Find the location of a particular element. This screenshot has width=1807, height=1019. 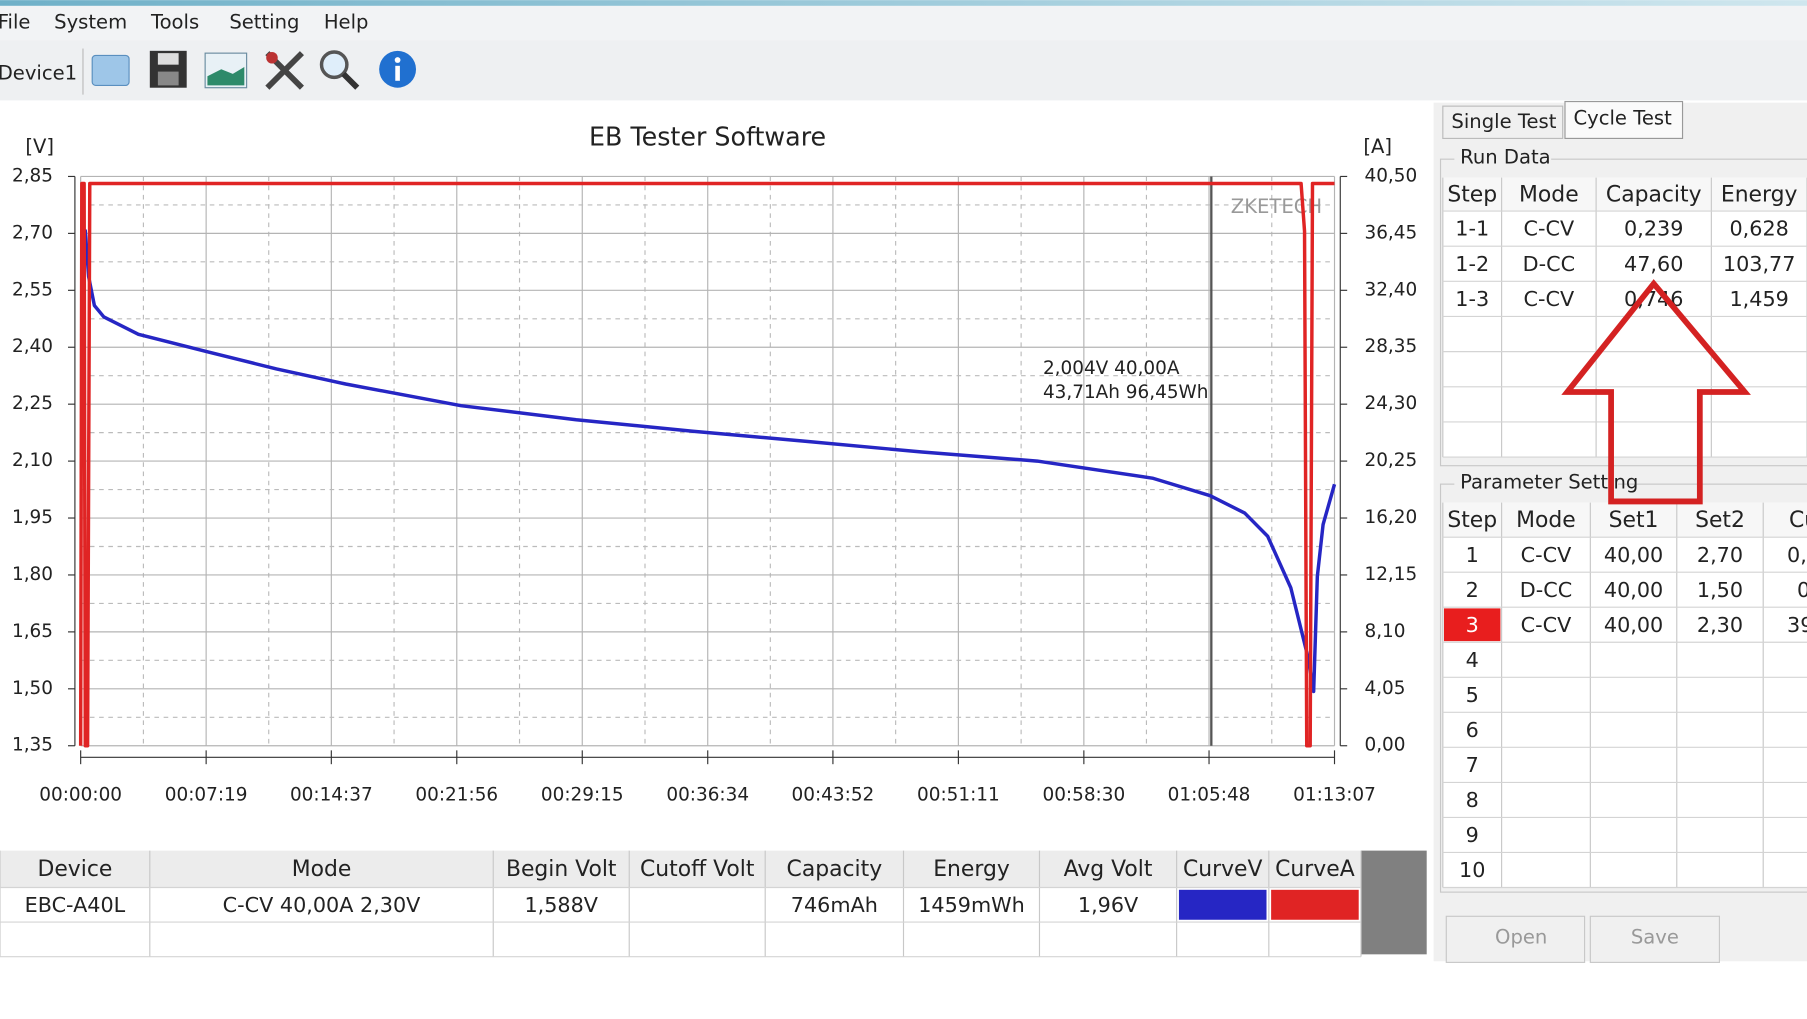

cell: 4 is located at coordinates (1472, 660).